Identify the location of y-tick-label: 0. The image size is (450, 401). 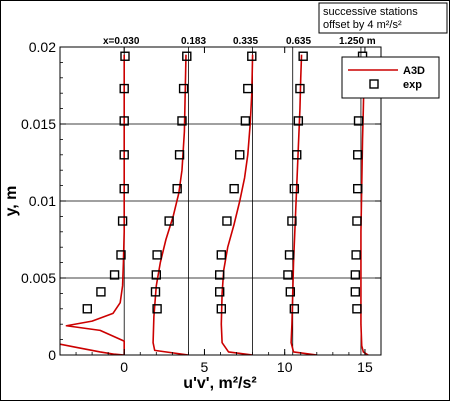
(52, 355).